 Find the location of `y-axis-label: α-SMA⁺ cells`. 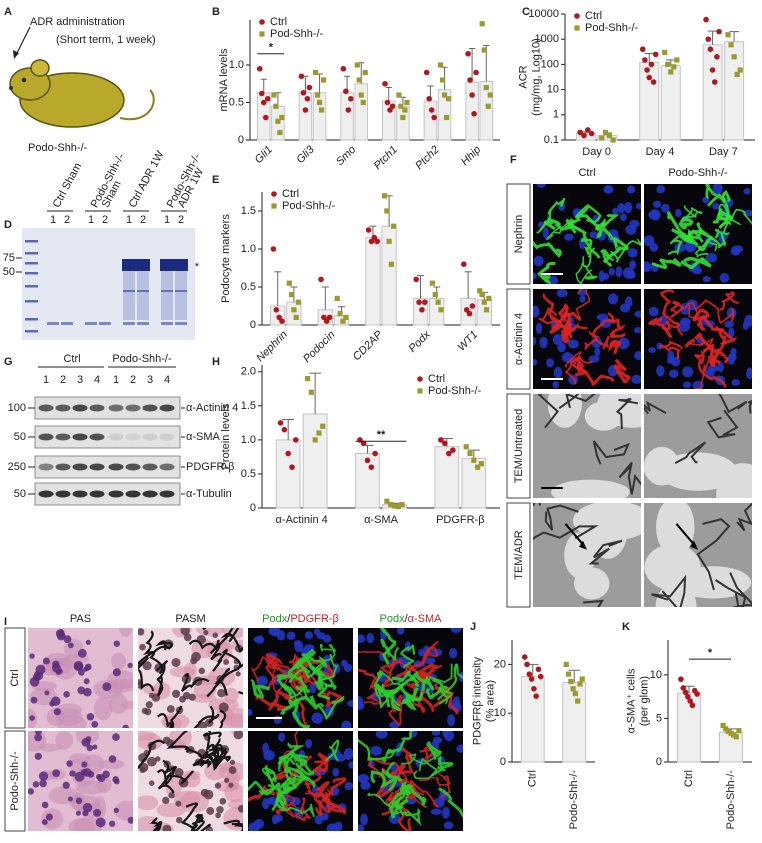

y-axis-label: α-SMA⁺ cells is located at coordinates (631, 700).